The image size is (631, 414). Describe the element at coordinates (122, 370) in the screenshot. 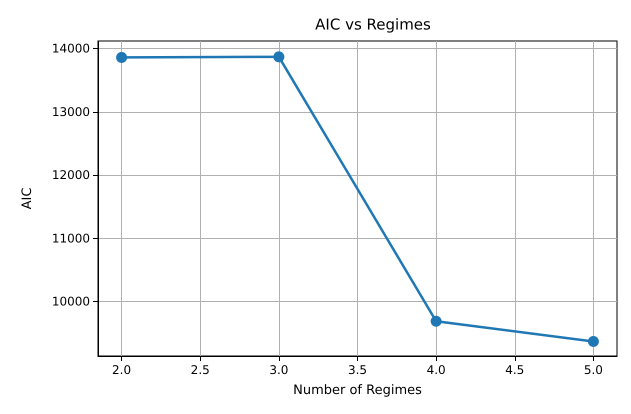

I see `x-tick-label: 2.0` at that location.